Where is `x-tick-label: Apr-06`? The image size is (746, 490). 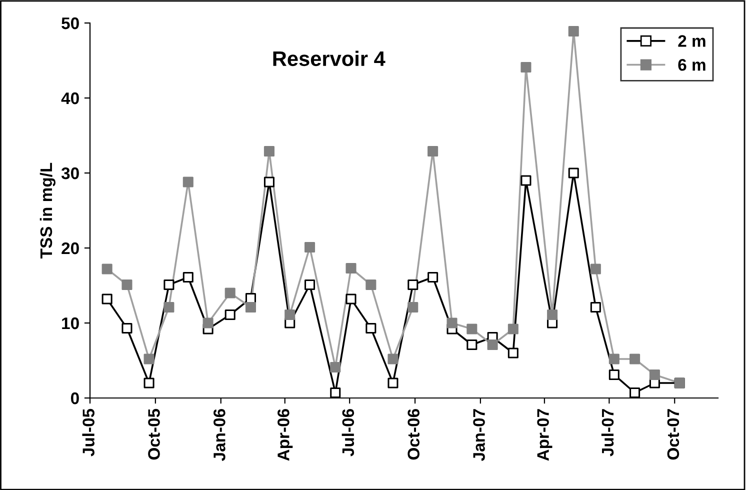 x-tick-label: Apr-06 is located at coordinates (285, 435).